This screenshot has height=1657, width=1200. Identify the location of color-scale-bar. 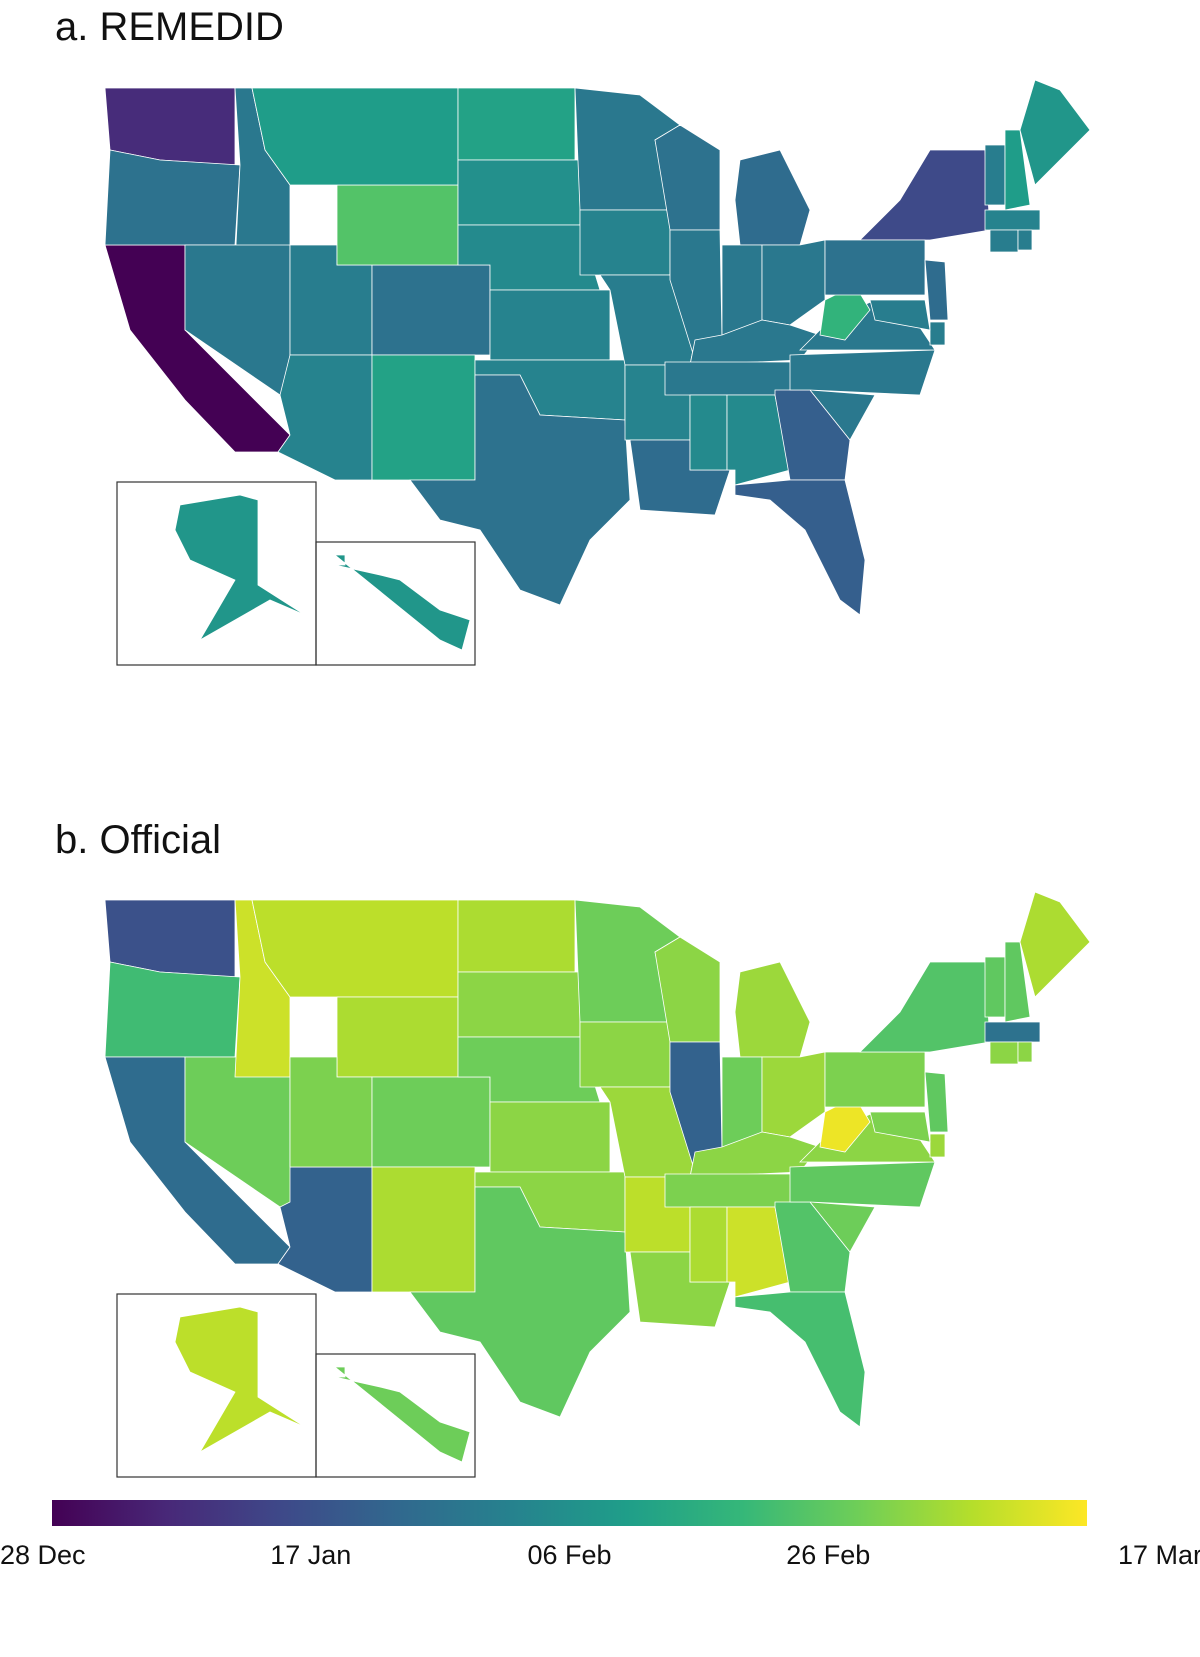
(569, 1513).